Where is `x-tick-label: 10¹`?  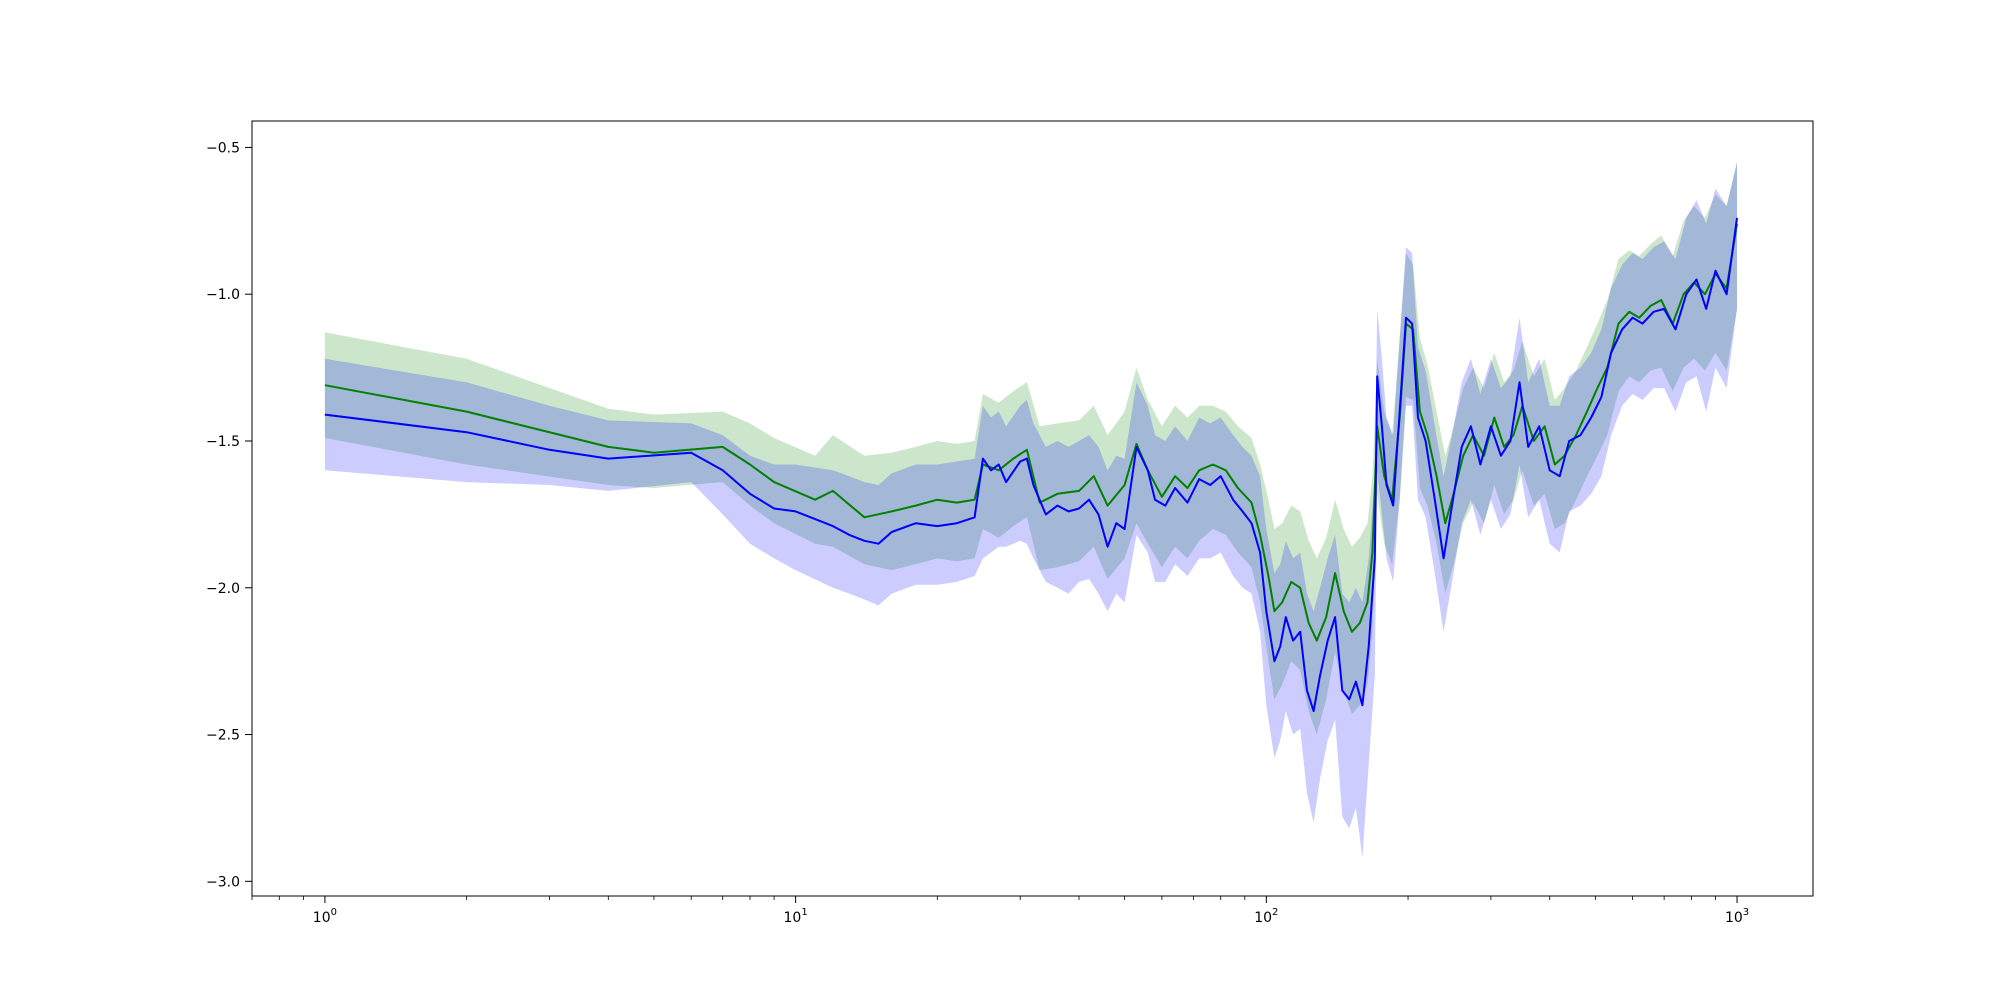 x-tick-label: 10¹ is located at coordinates (796, 916).